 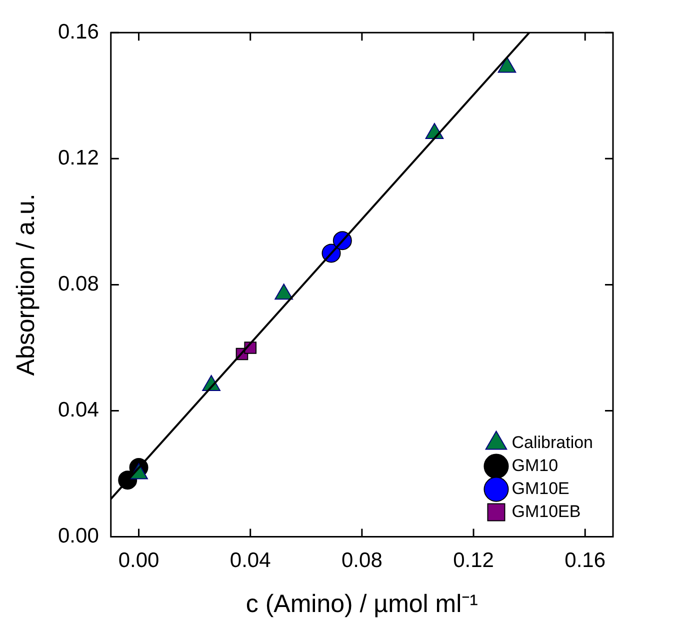 What do you see at coordinates (78, 158) in the screenshot?
I see `y-tick-label: 0.12` at bounding box center [78, 158].